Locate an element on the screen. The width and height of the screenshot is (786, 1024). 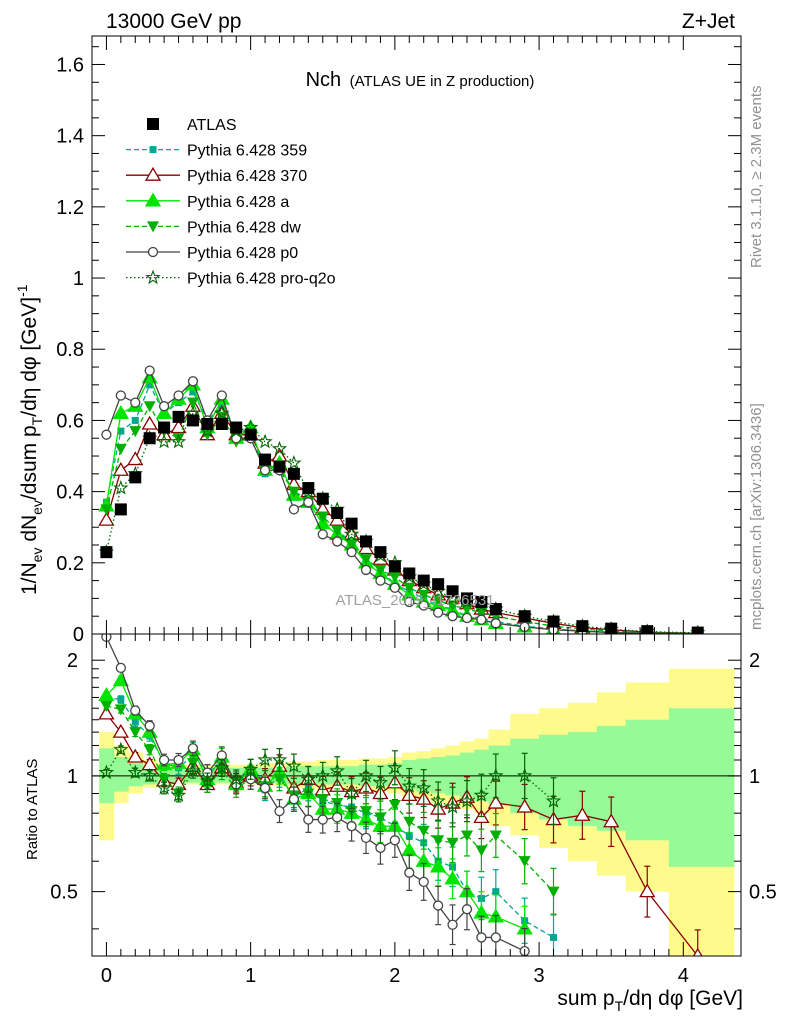
plot-title: Nch (ATLAS UE in Z production) is located at coordinates (420, 80).